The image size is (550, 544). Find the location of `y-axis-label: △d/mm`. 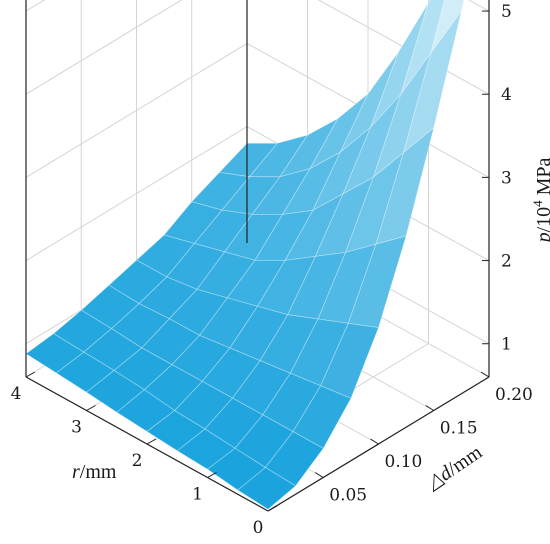

y-axis-label: △d/mm is located at coordinates (454, 468).